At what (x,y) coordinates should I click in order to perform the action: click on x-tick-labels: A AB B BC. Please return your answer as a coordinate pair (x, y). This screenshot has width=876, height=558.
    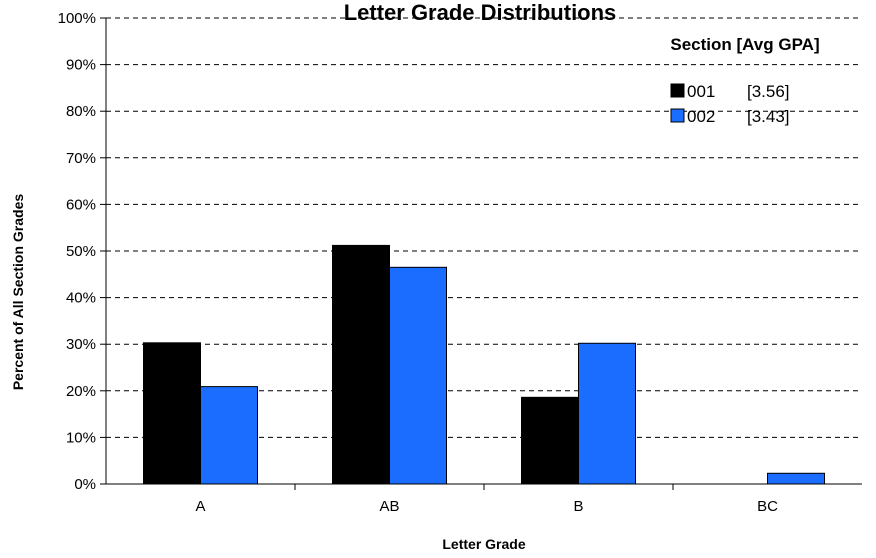
    Looking at the image, I should click on (486, 506).